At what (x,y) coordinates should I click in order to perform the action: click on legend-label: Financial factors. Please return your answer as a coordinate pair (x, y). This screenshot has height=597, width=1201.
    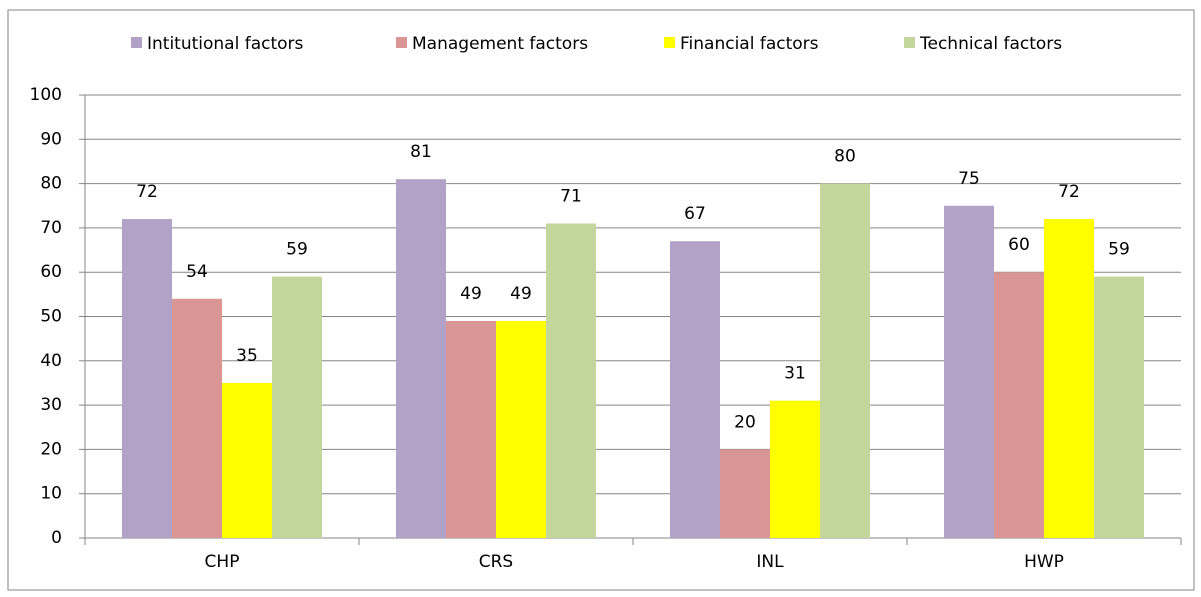
    Looking at the image, I should click on (749, 44).